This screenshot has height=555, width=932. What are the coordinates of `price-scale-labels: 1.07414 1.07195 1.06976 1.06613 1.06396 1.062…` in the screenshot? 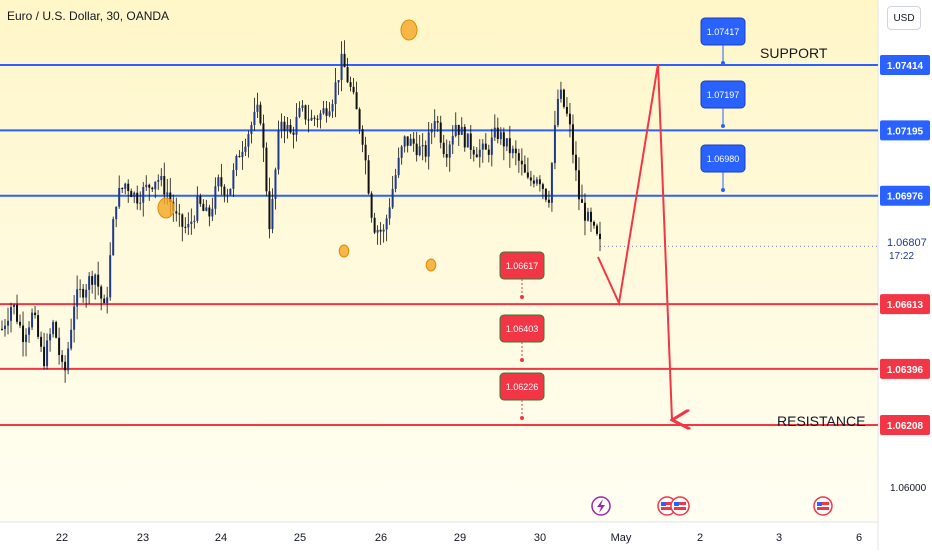 It's located at (905, 274).